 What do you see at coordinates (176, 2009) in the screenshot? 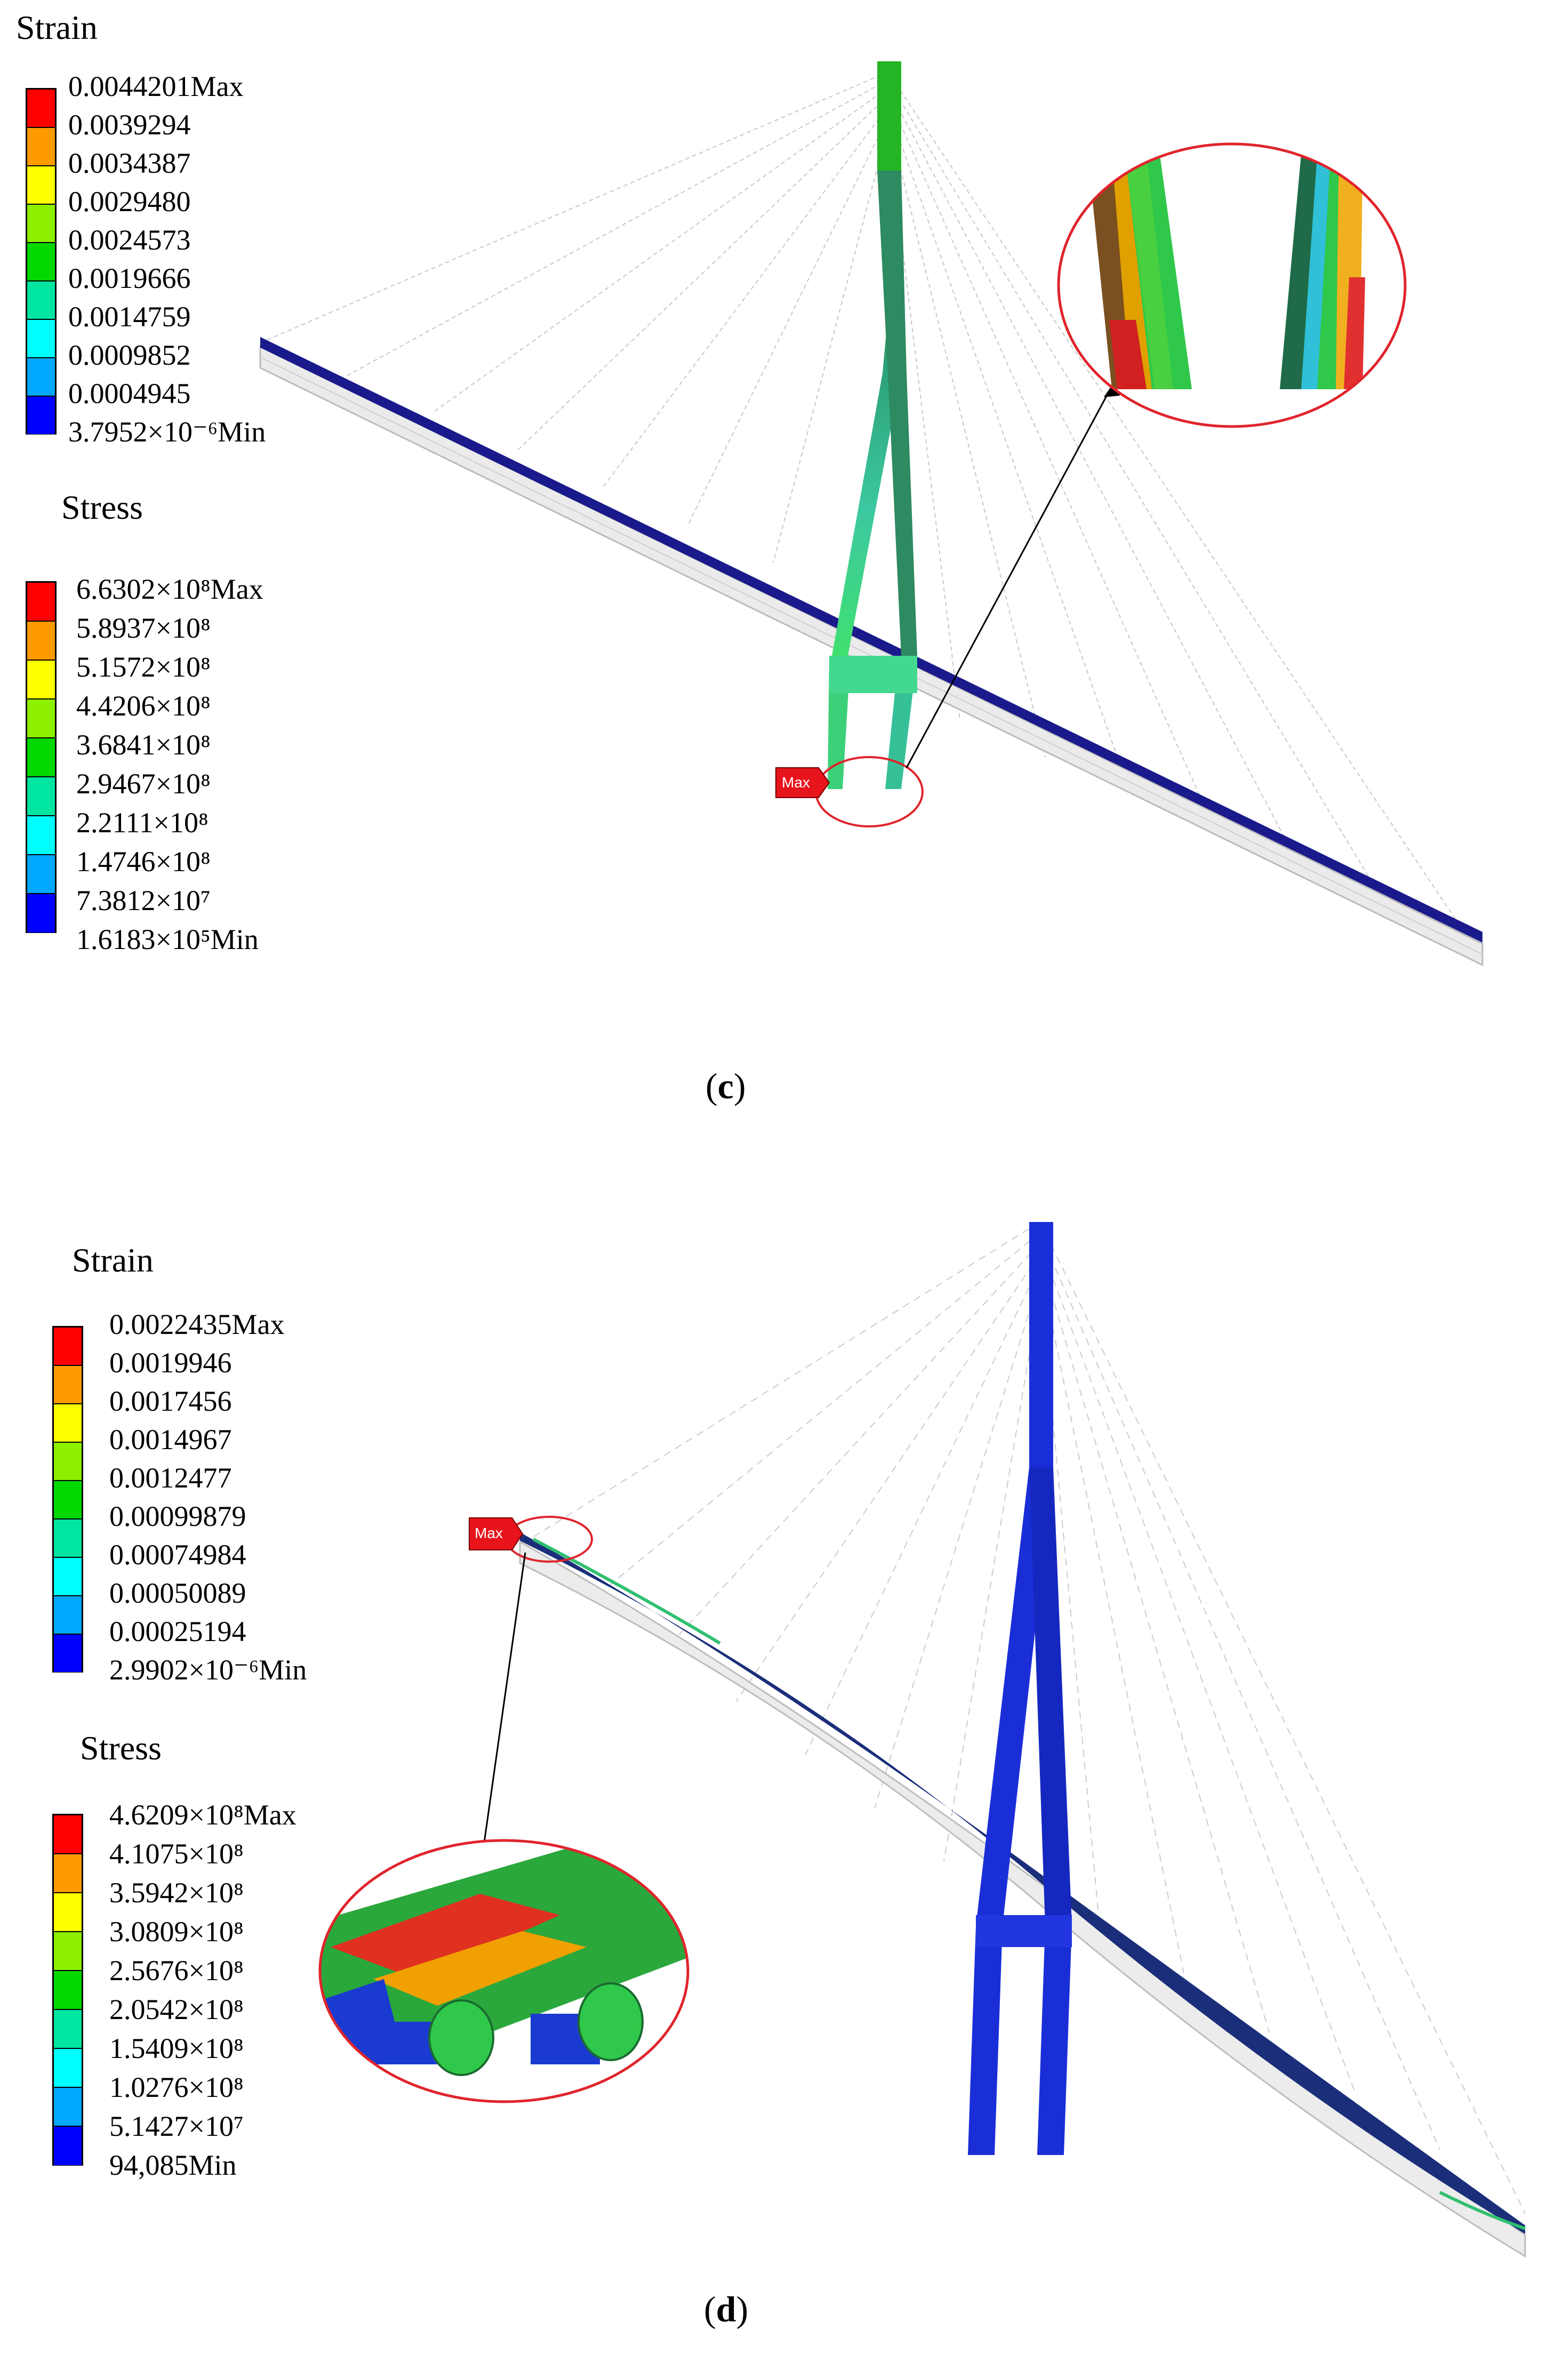
I see `stress-label-d-5: 2.0542×10⁸` at bounding box center [176, 2009].